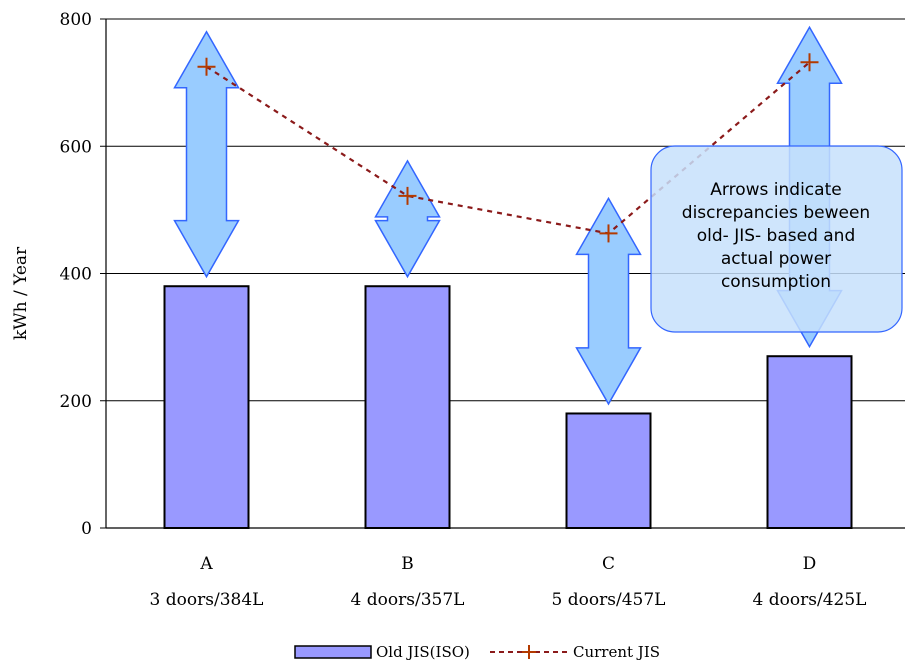 The width and height of the screenshot is (905, 667). Describe the element at coordinates (76, 147) in the screenshot. I see `y-tick-label: 600` at that location.